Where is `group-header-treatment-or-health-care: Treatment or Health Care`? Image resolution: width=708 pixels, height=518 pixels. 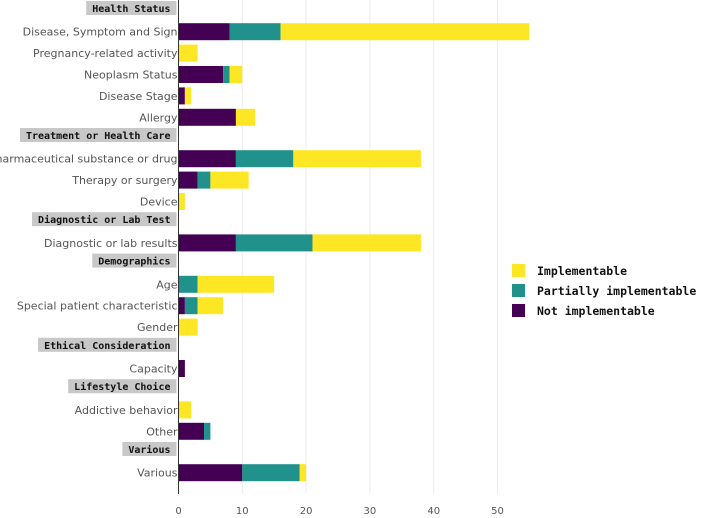
group-header-treatment-or-health-care: Treatment or Health Care is located at coordinates (98, 136).